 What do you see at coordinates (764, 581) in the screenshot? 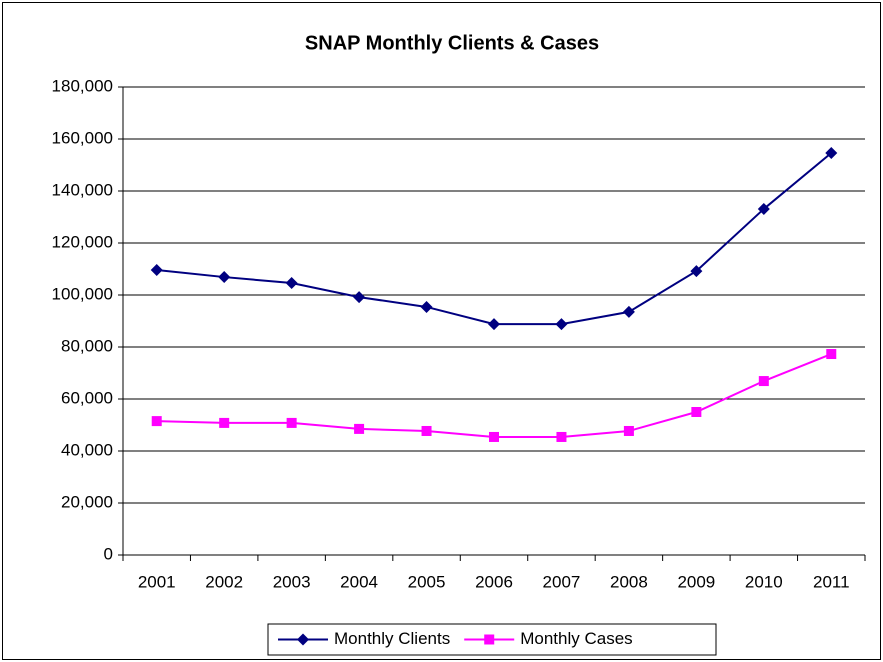
I see `x-tick-label: 2010` at bounding box center [764, 581].